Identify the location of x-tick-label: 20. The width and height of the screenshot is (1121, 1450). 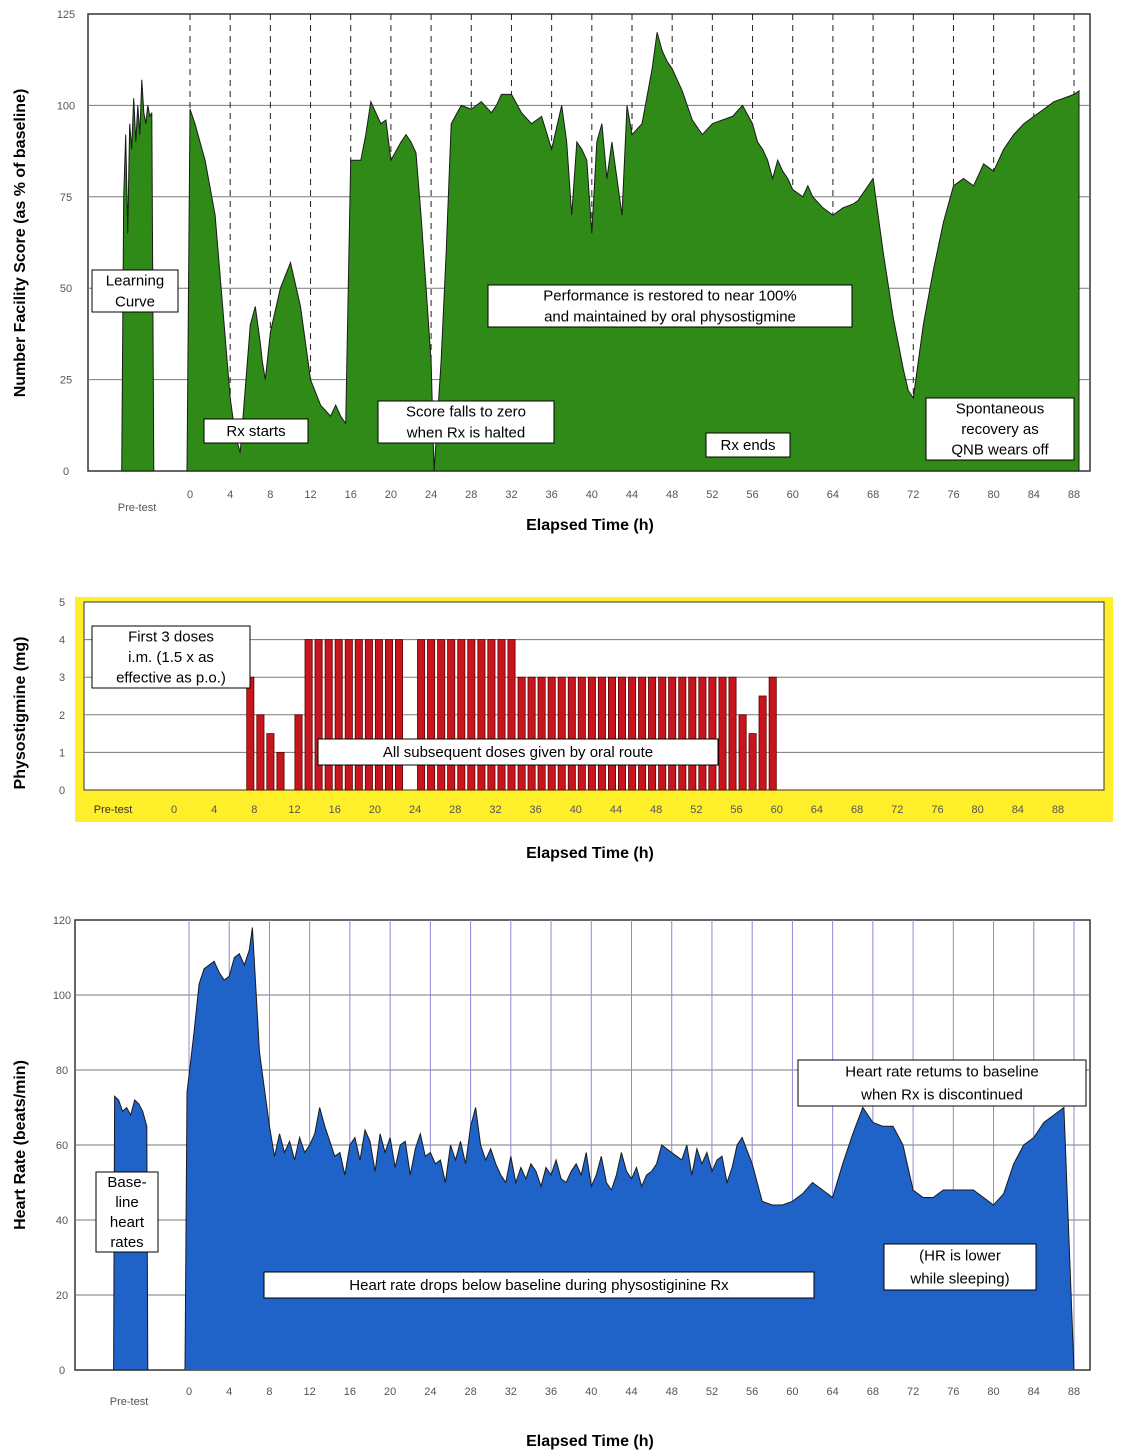
(390, 1392).